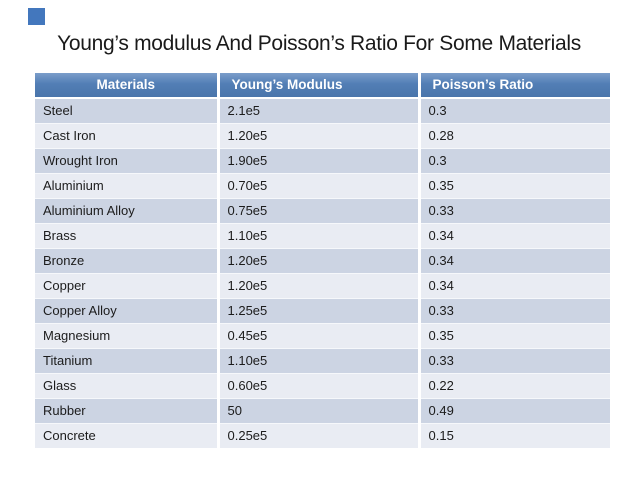  Describe the element at coordinates (317, 86) in the screenshot. I see `column-header-youngs-modulus: Young’s Modulus` at that location.